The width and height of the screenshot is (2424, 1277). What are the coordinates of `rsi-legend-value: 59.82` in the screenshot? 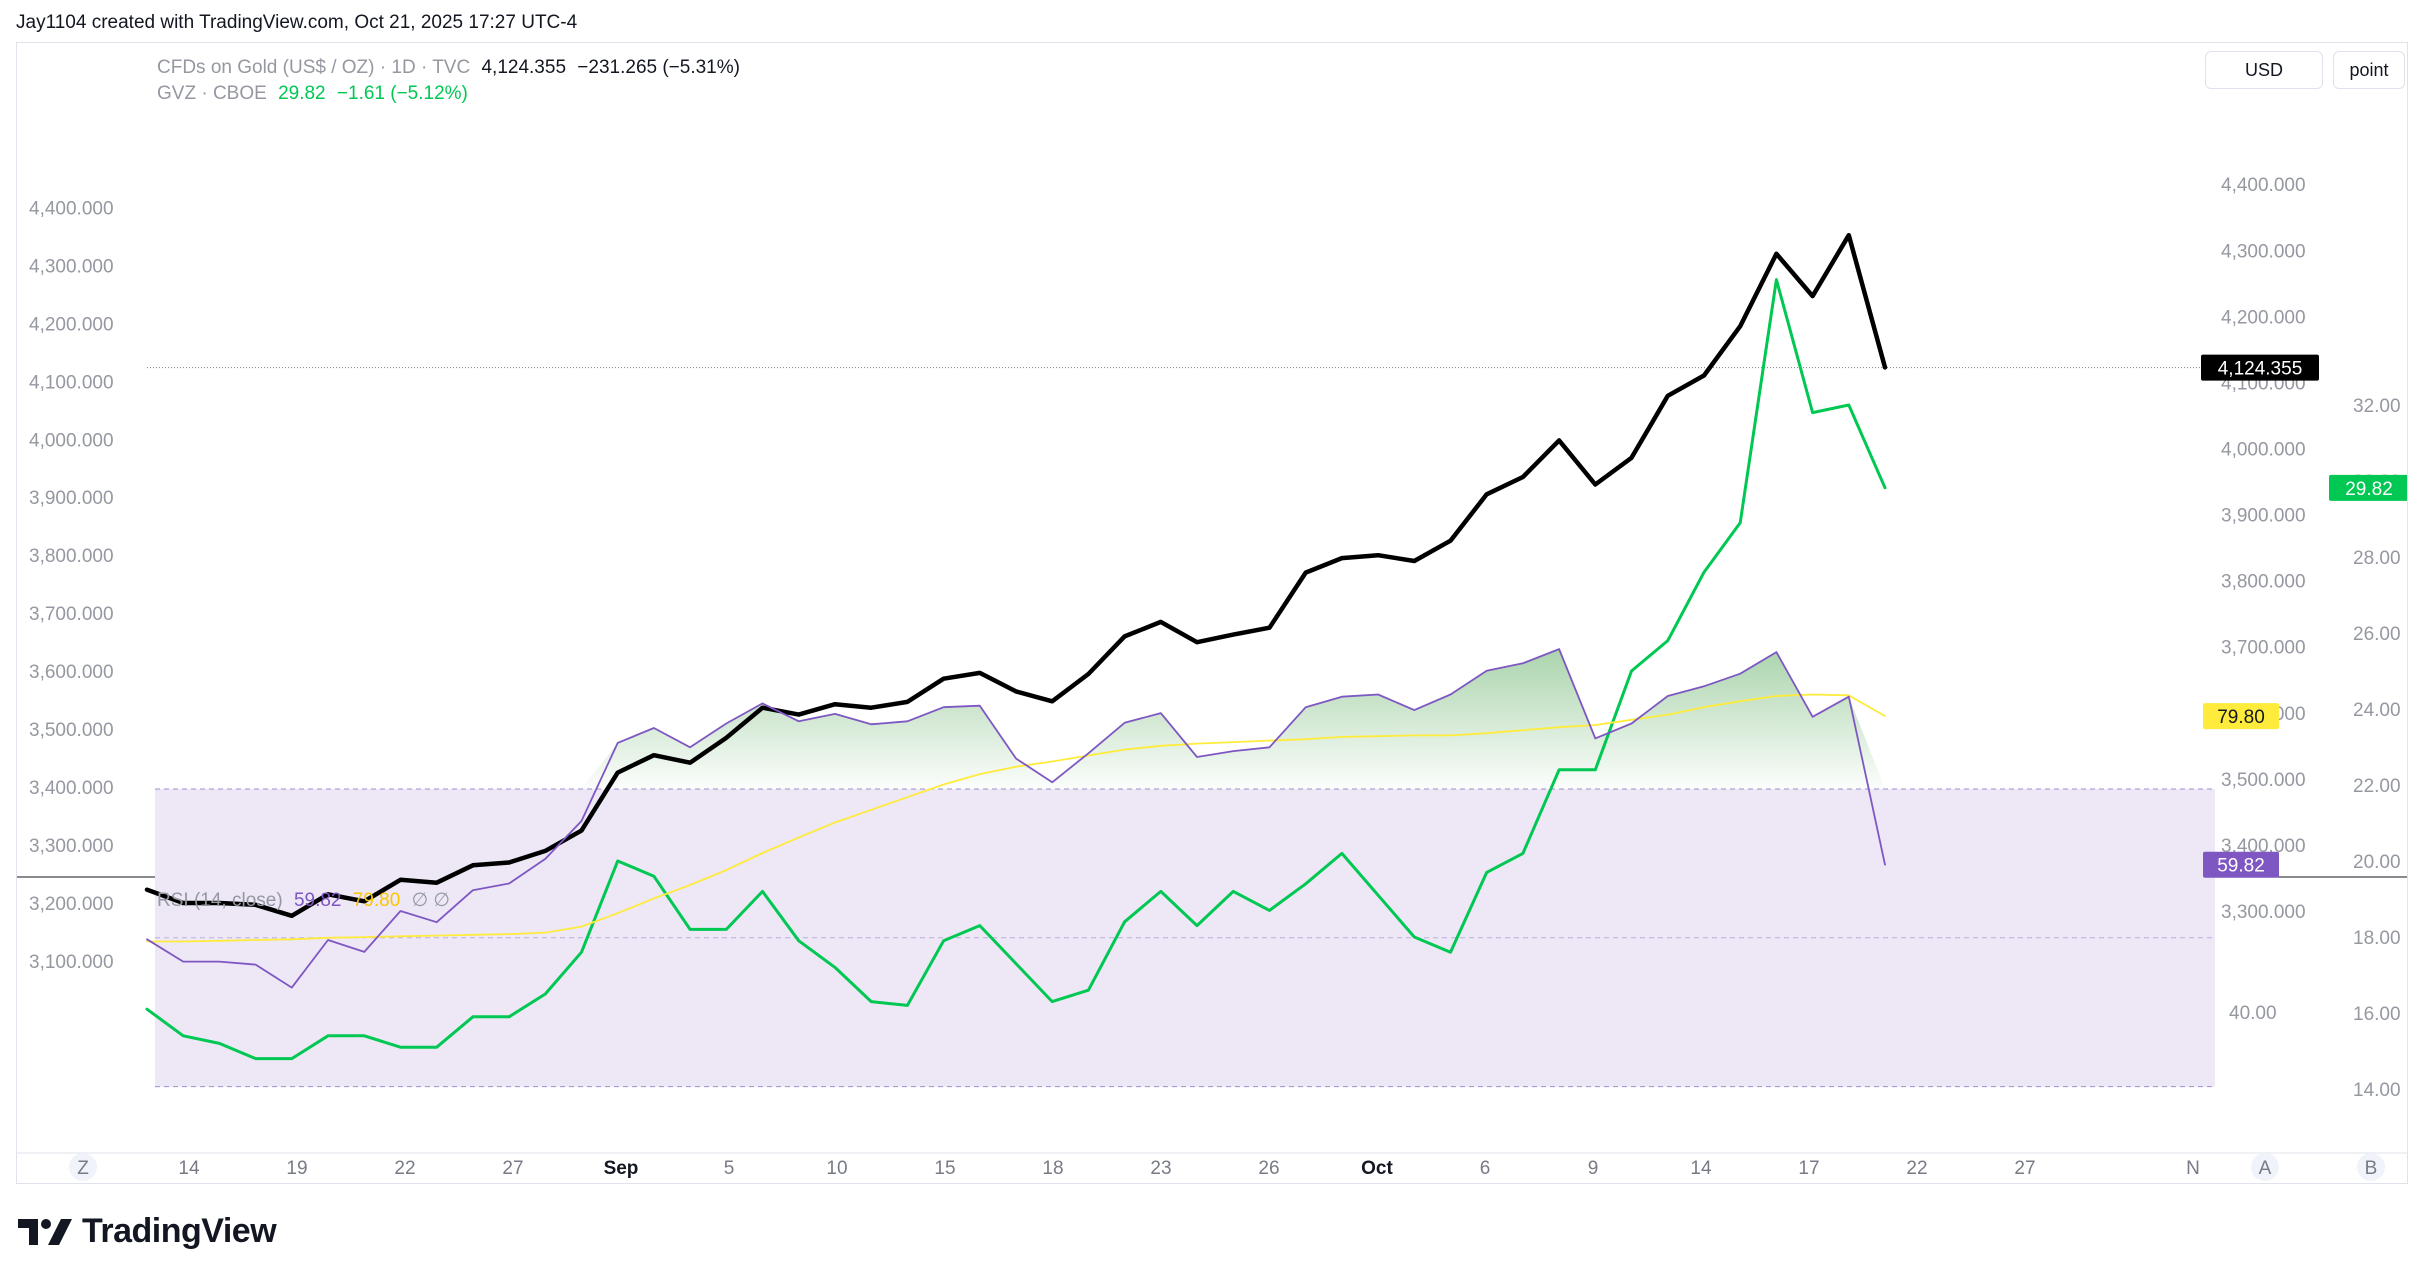 It's located at (317, 900).